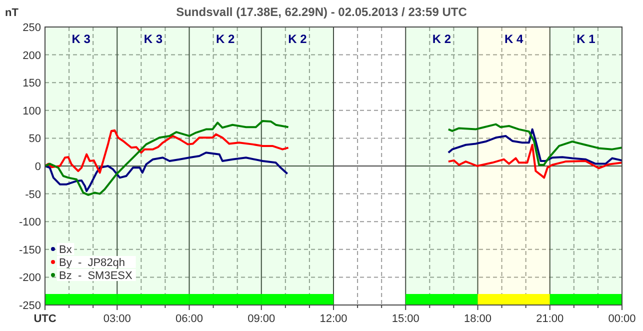  I want to click on y-tick-label: -50, so click(33, 194).